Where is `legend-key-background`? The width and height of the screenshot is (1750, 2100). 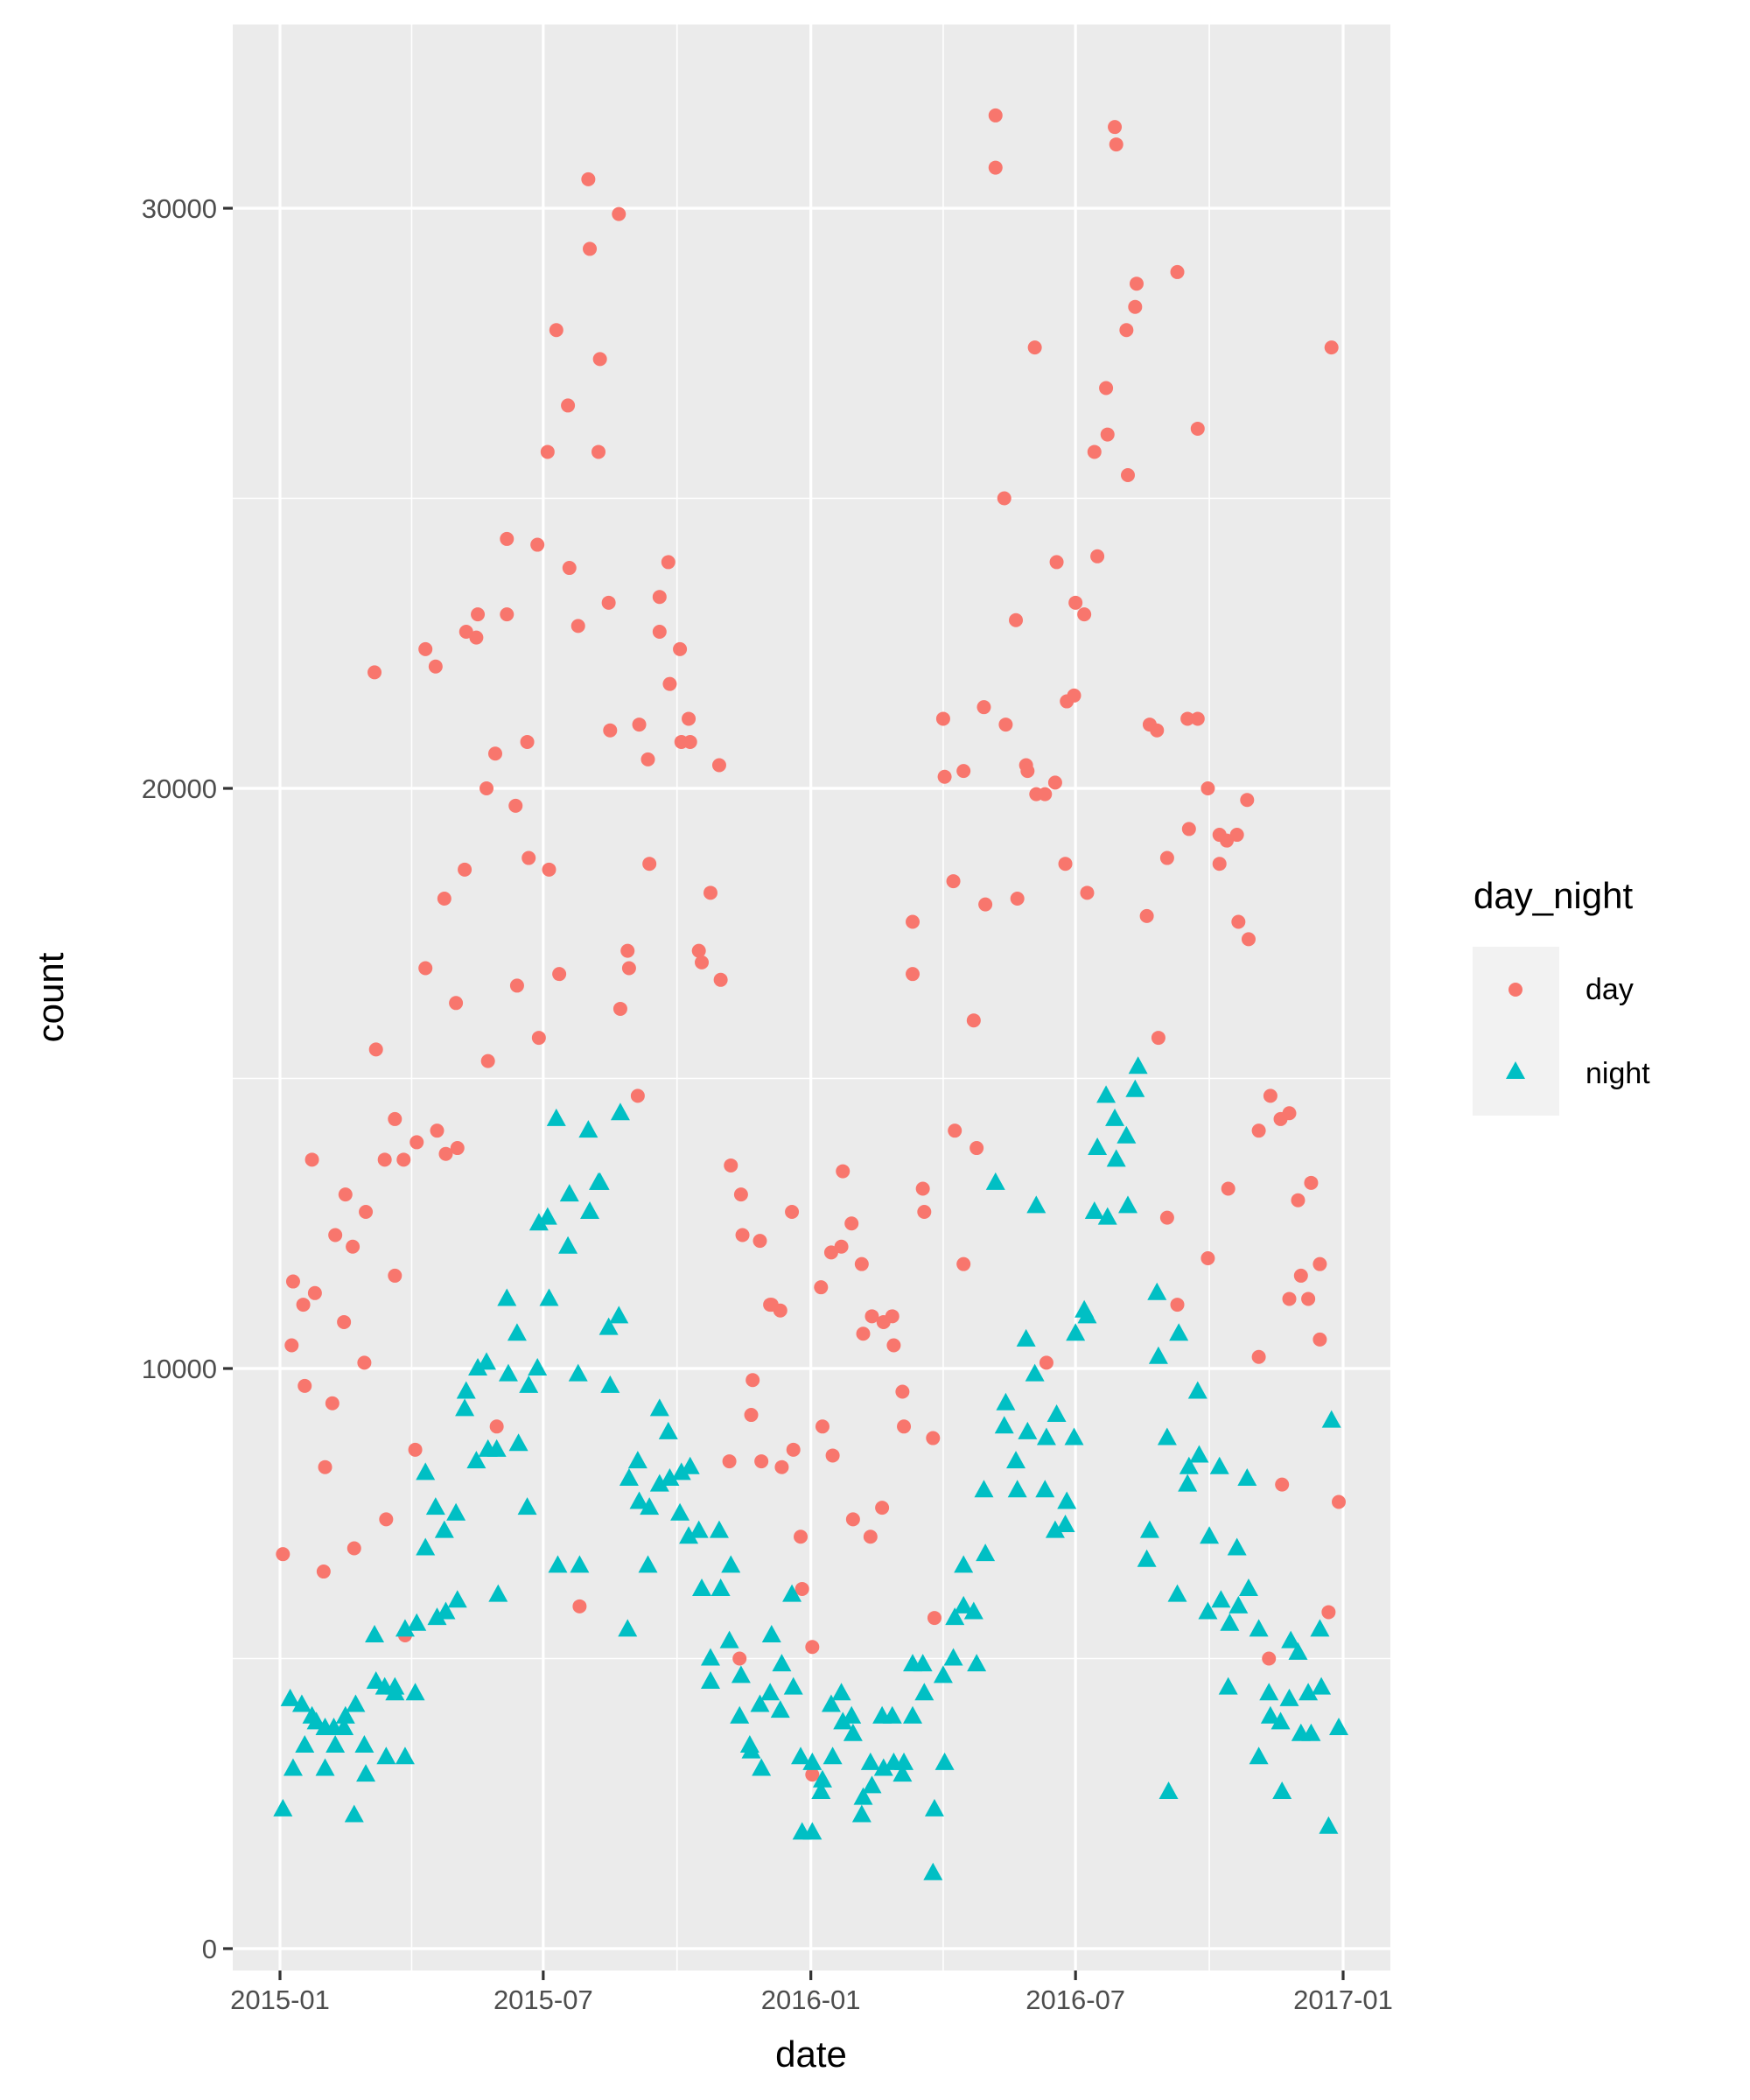 legend-key-background is located at coordinates (1516, 1031).